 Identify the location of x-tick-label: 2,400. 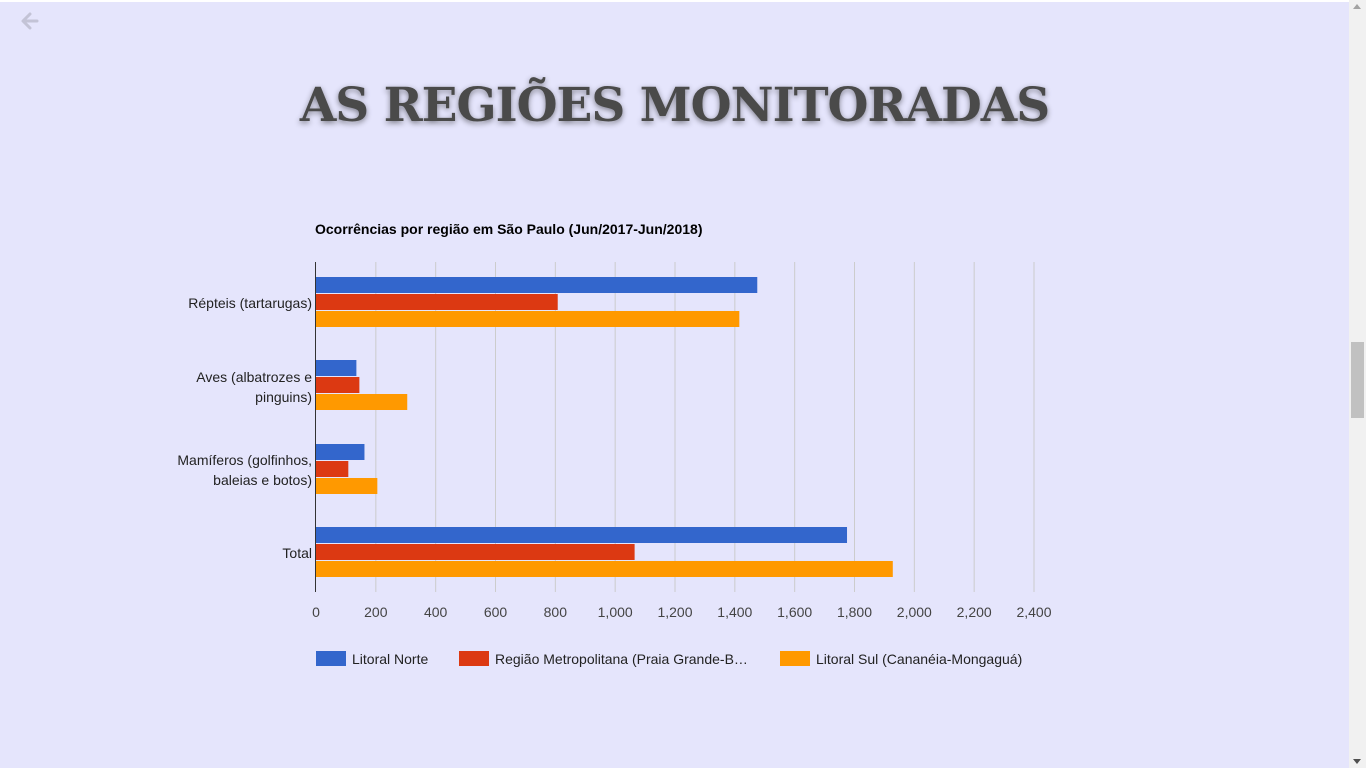
(1033, 612).